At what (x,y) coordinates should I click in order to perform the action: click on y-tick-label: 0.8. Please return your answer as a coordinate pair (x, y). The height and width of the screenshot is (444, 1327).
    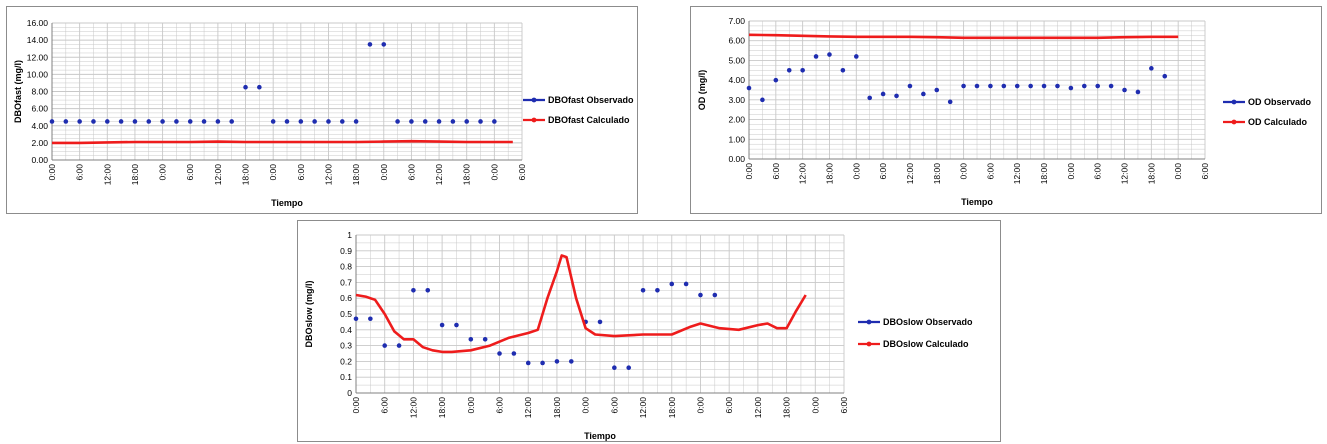
    Looking at the image, I should click on (346, 267).